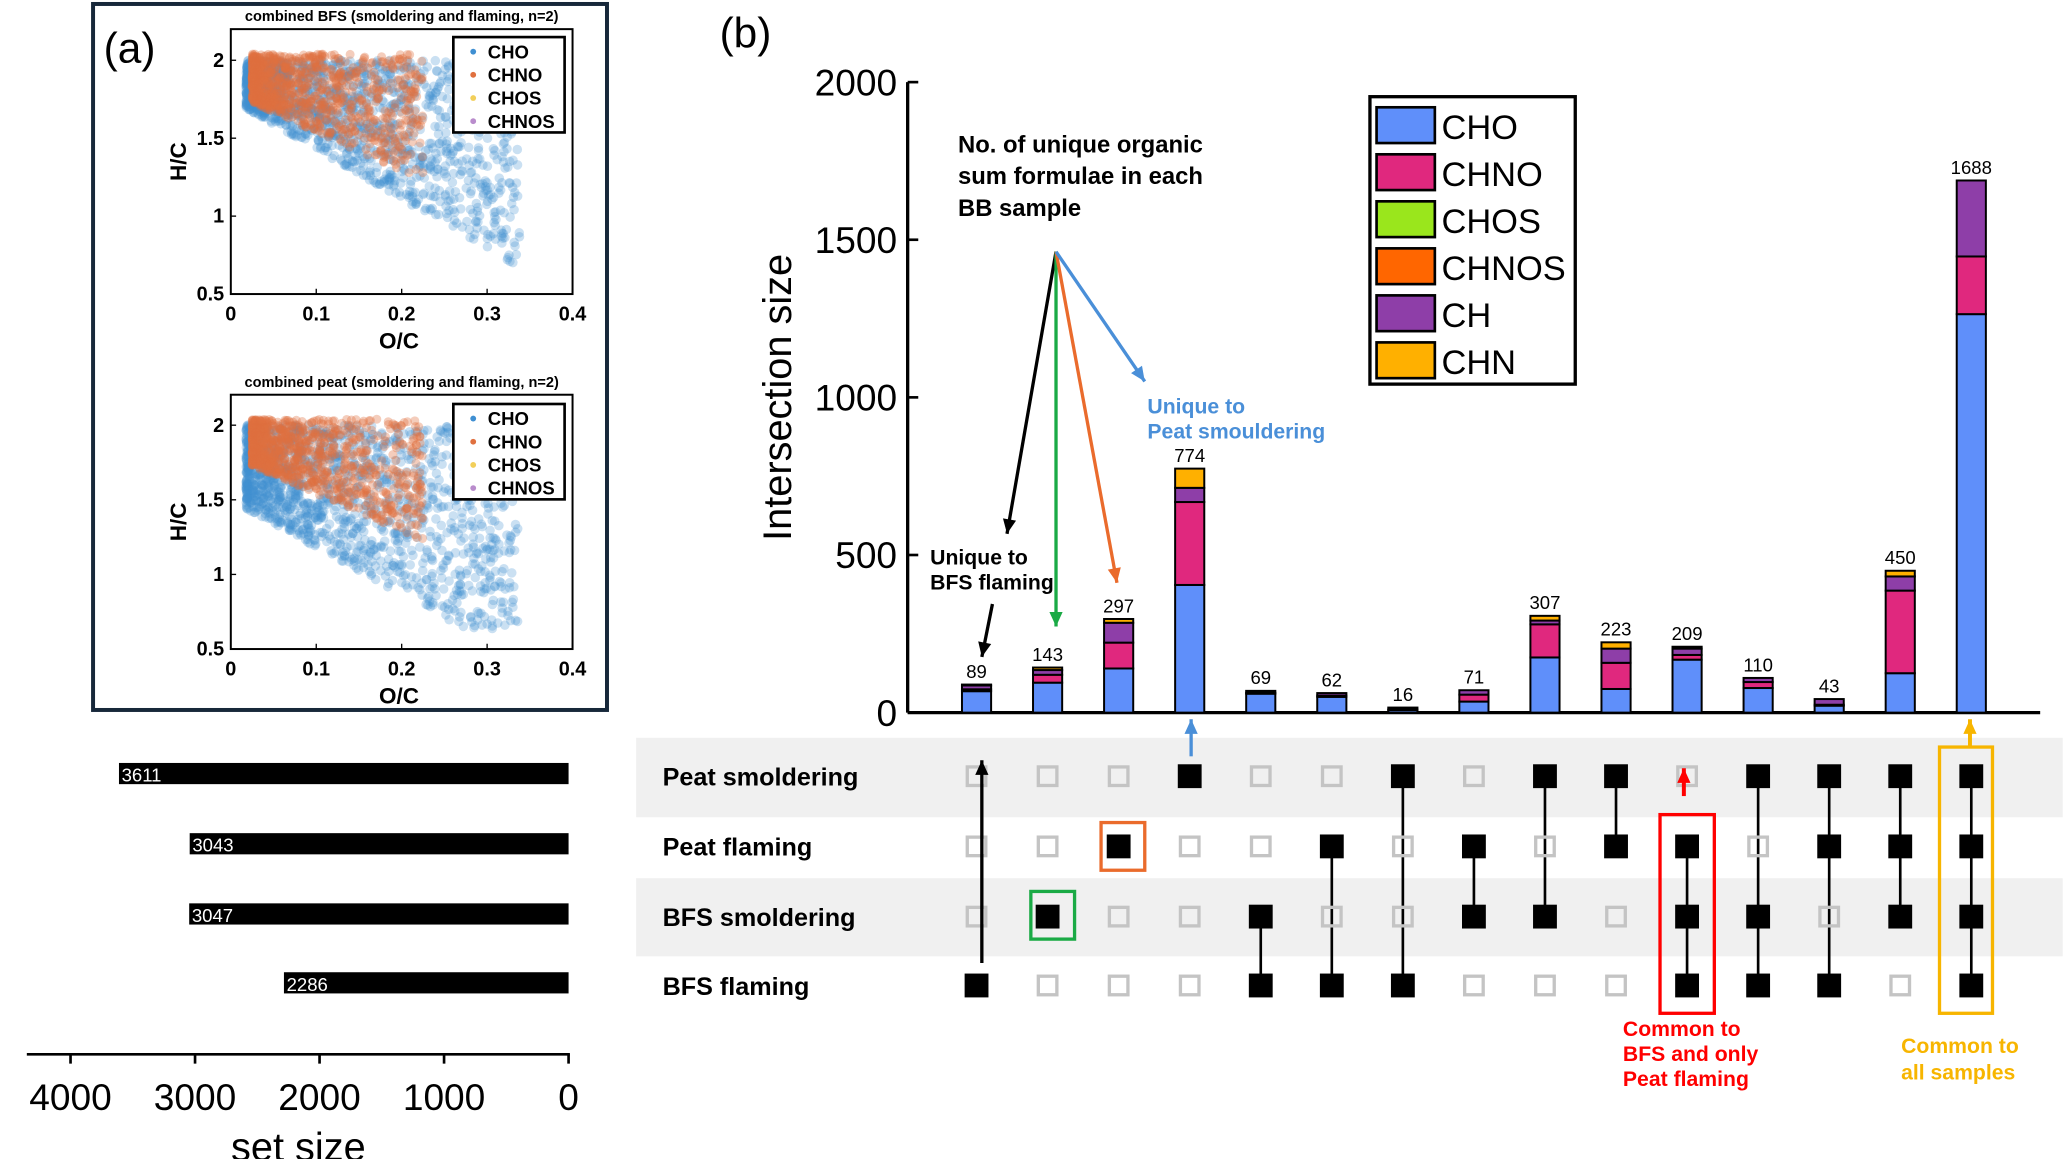 The width and height of the screenshot is (2067, 1159). I want to click on membership-dot-filled, so click(1616, 846).